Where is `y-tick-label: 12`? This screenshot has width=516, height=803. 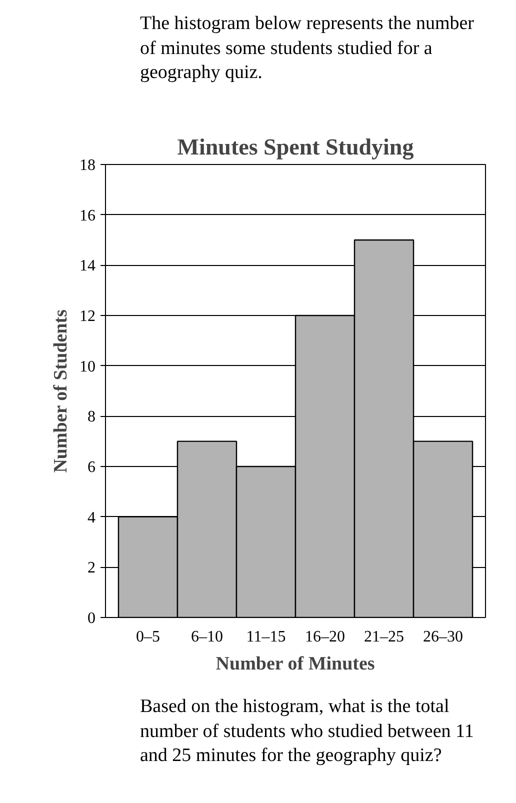 y-tick-label: 12 is located at coordinates (88, 316).